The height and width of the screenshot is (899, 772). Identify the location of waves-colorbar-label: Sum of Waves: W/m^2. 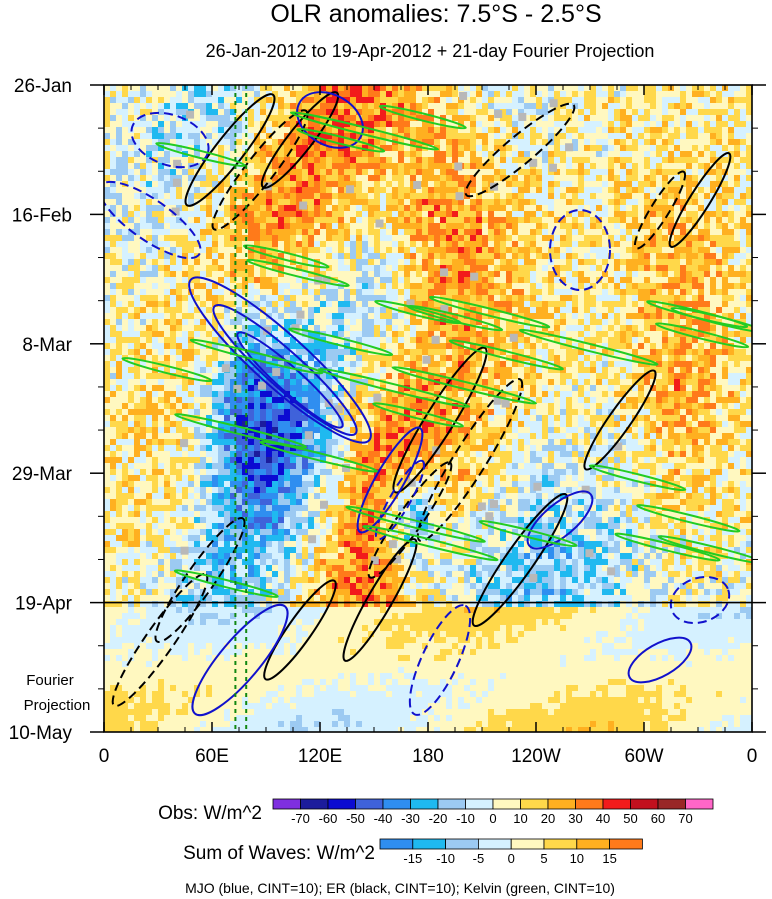
(279, 853).